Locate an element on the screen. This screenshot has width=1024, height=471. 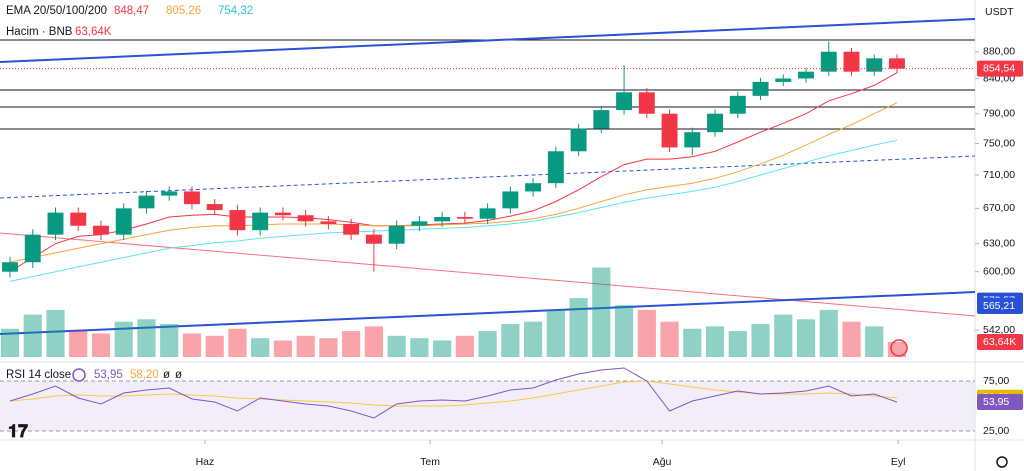
rsi-title: RSI 14 close is located at coordinates (38, 375).